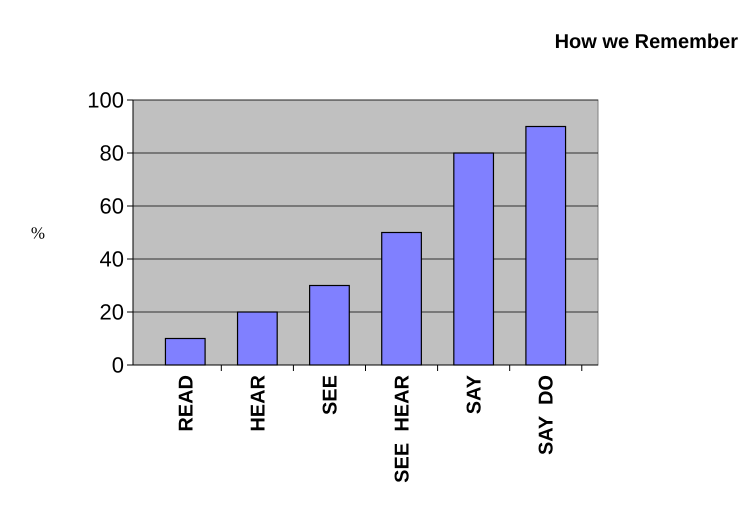 This screenshot has width=756, height=523. Describe the element at coordinates (475, 394) in the screenshot. I see `x-tick-label: SAY` at that location.